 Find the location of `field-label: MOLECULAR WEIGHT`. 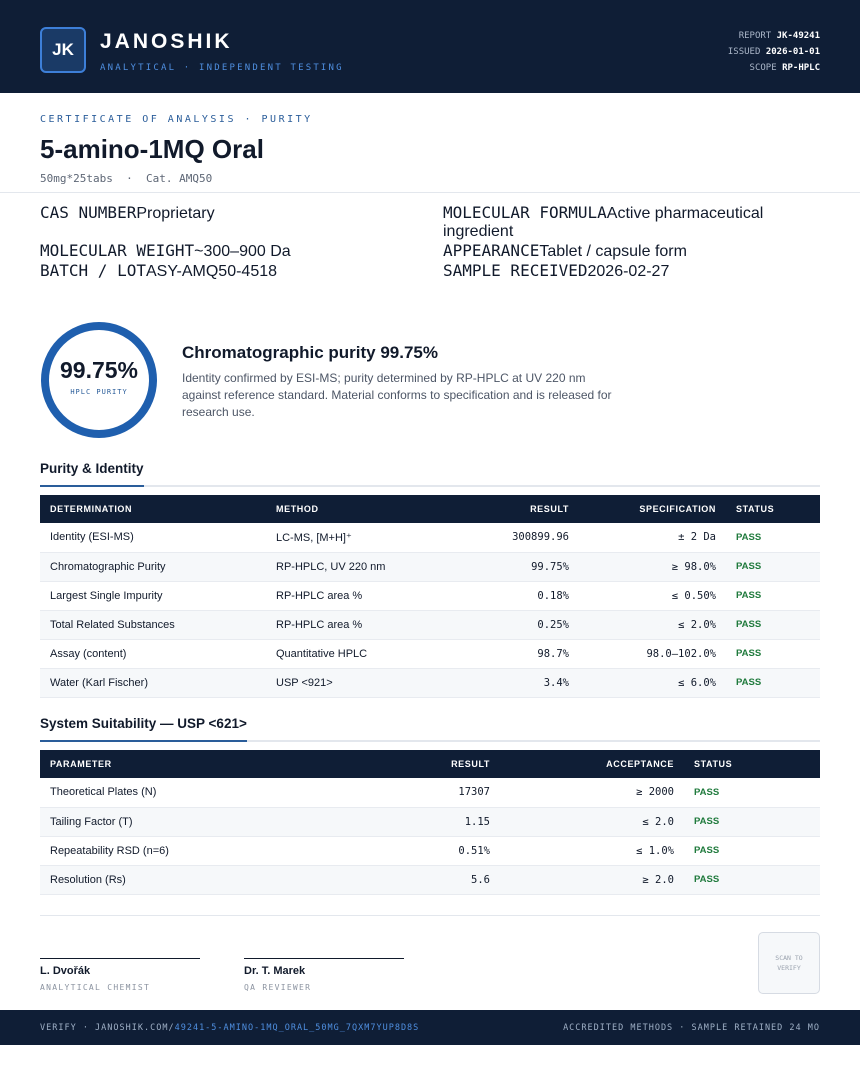

field-label: MOLECULAR WEIGHT is located at coordinates (117, 250).